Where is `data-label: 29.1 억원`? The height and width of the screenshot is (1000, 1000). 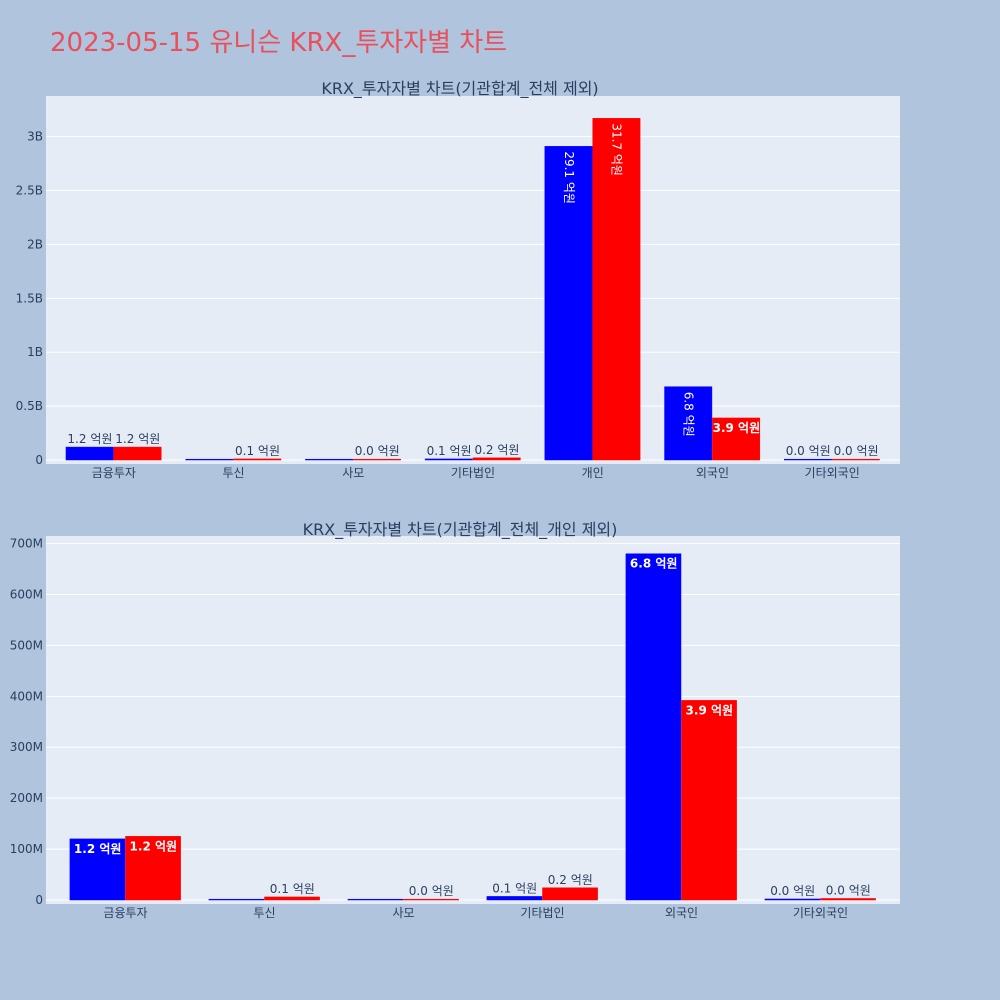
data-label: 29.1 억원 is located at coordinates (569, 177).